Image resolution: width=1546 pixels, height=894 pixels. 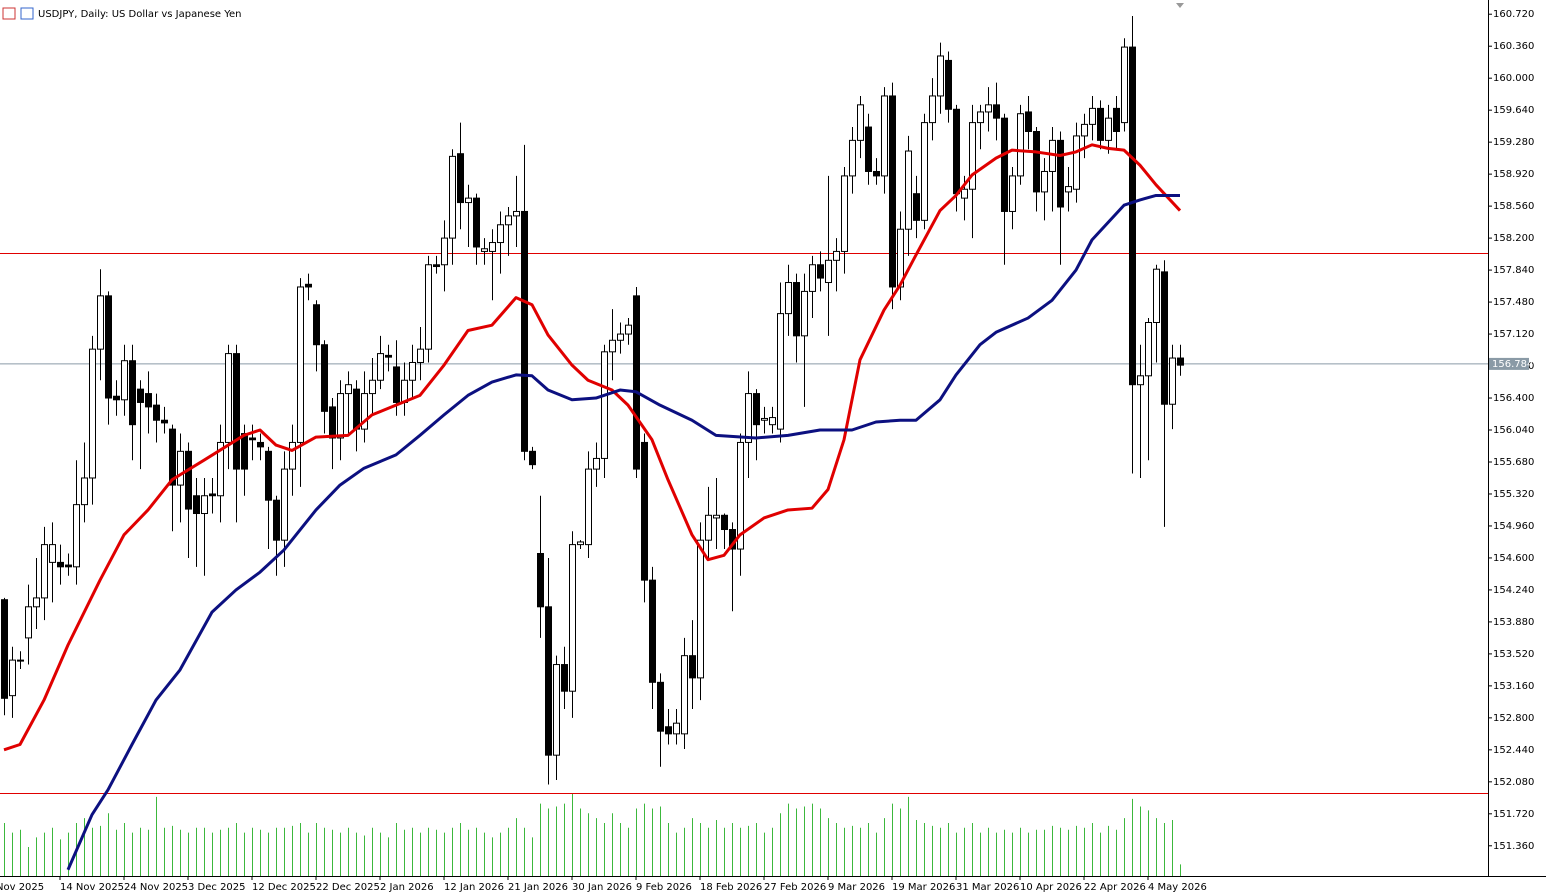 What do you see at coordinates (731, 887) in the screenshot?
I see `x-tick-label: 18 Feb 2026` at bounding box center [731, 887].